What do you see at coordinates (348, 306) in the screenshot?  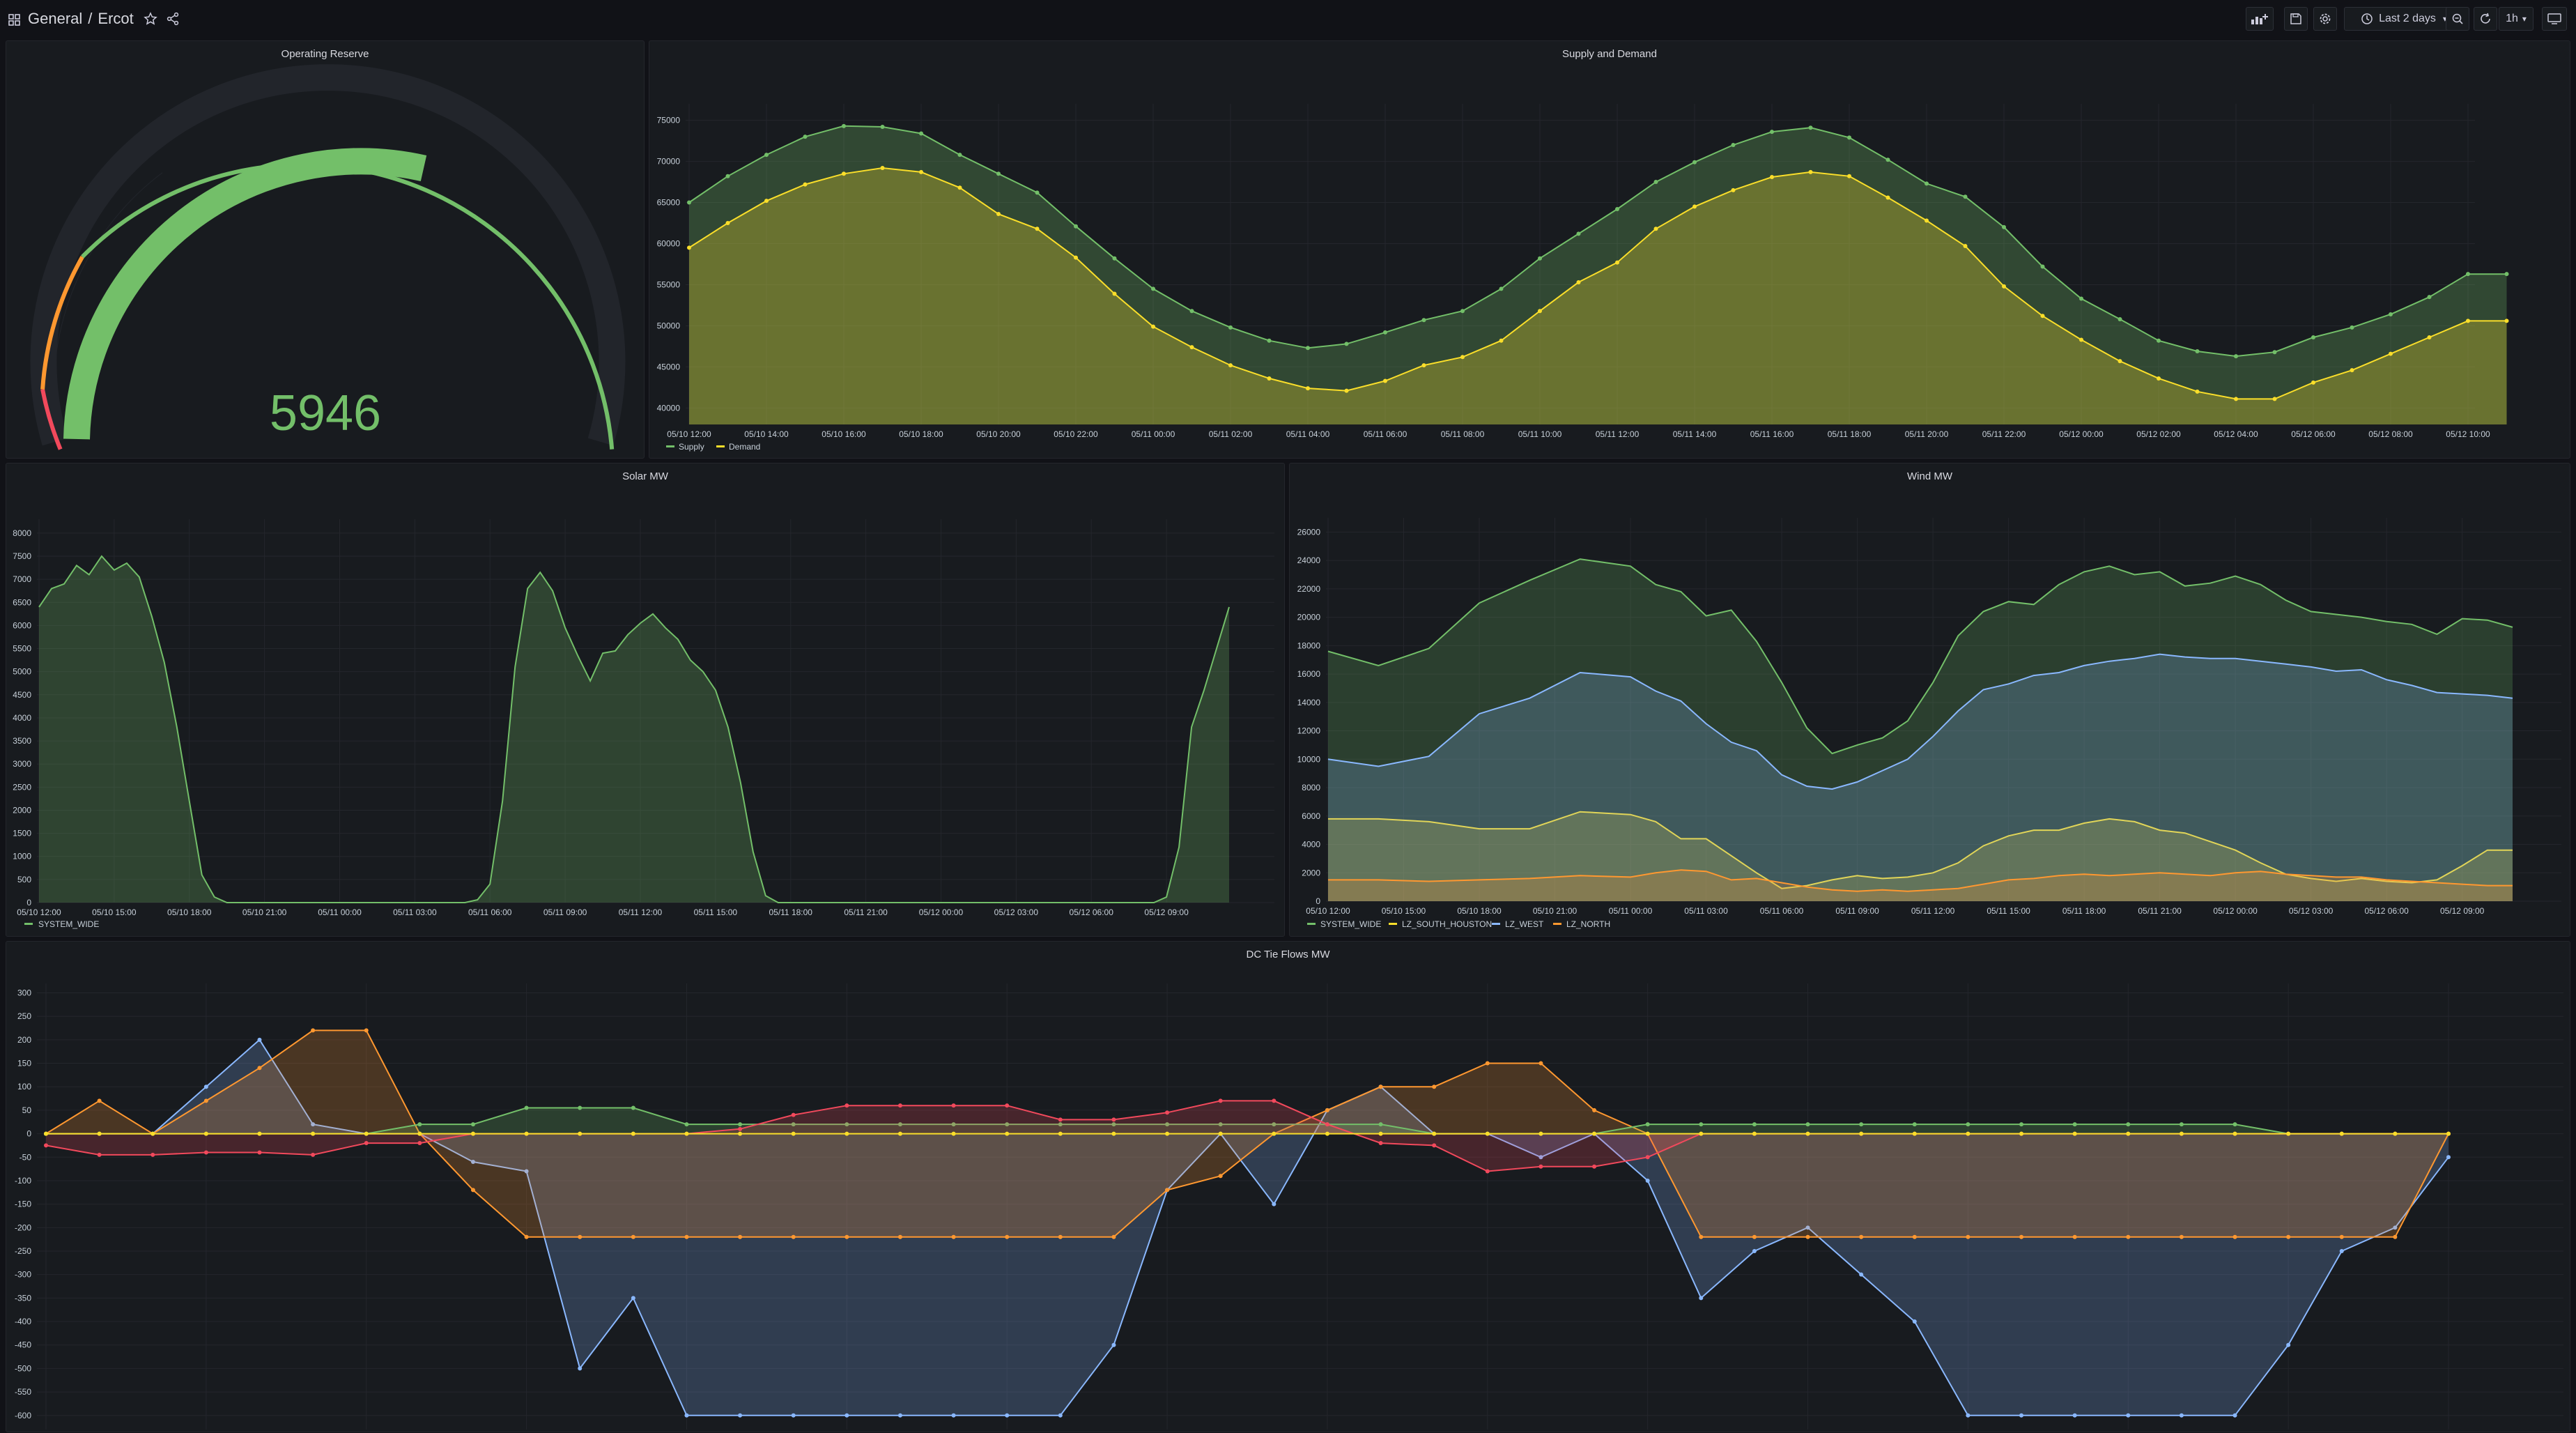 I see `gauge-threshold-green` at bounding box center [348, 306].